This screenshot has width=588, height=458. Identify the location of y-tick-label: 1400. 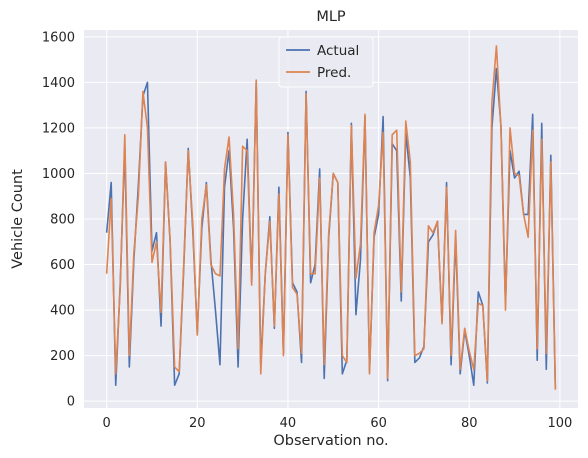
(58, 83).